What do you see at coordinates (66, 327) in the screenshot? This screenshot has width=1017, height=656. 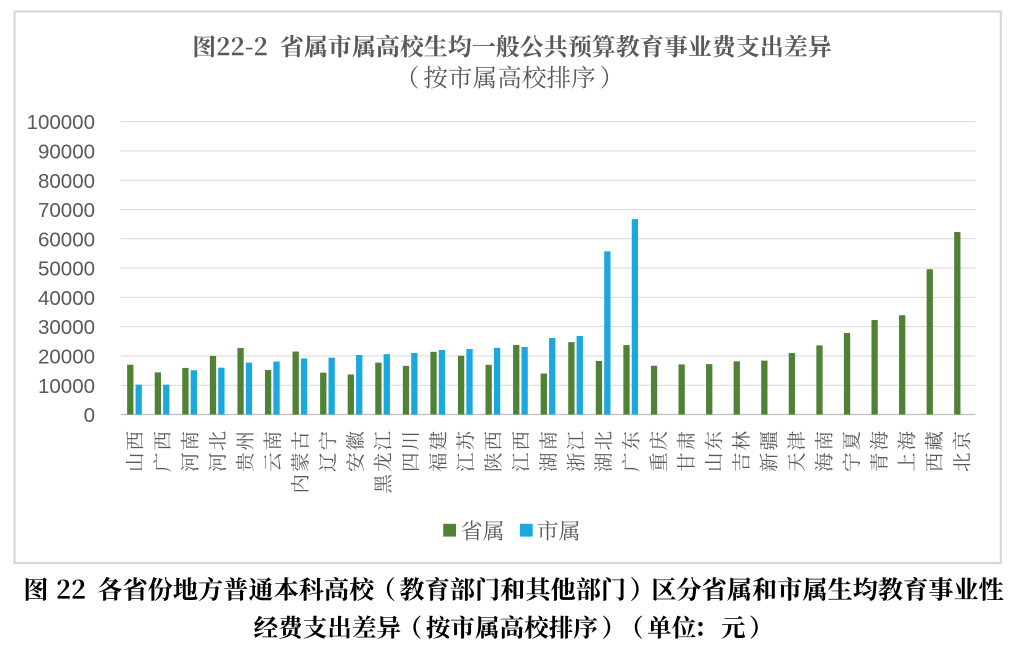 I see `svg-text: 30000` at bounding box center [66, 327].